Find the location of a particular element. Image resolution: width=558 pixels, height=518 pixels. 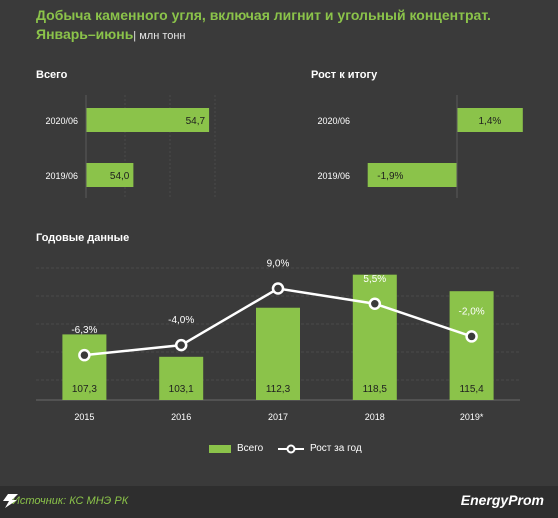

chart-subtitle: Январь–июнь| млн тонн is located at coordinates (111, 35).